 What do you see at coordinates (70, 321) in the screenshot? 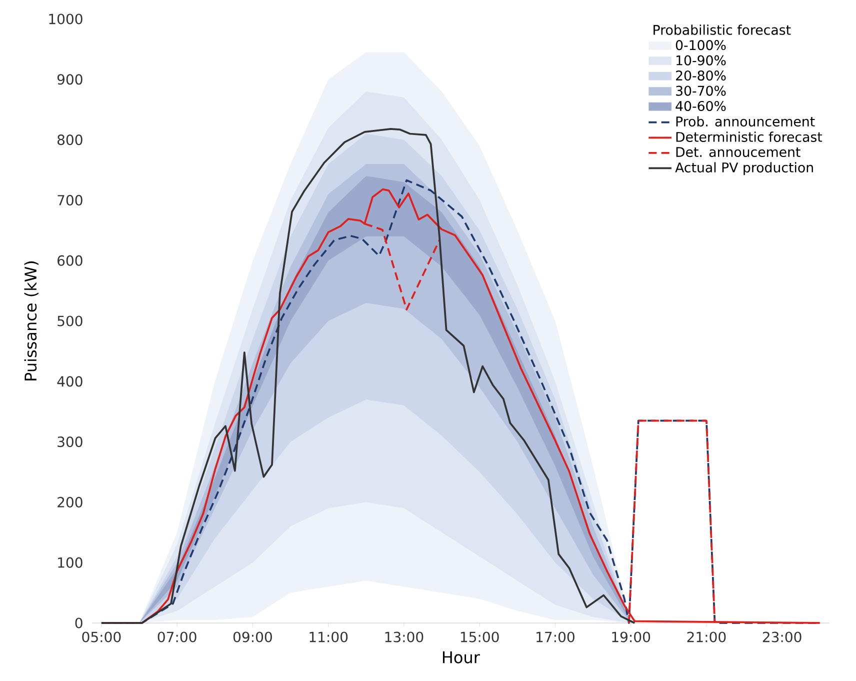
I see `y-tick-label: 500` at bounding box center [70, 321].